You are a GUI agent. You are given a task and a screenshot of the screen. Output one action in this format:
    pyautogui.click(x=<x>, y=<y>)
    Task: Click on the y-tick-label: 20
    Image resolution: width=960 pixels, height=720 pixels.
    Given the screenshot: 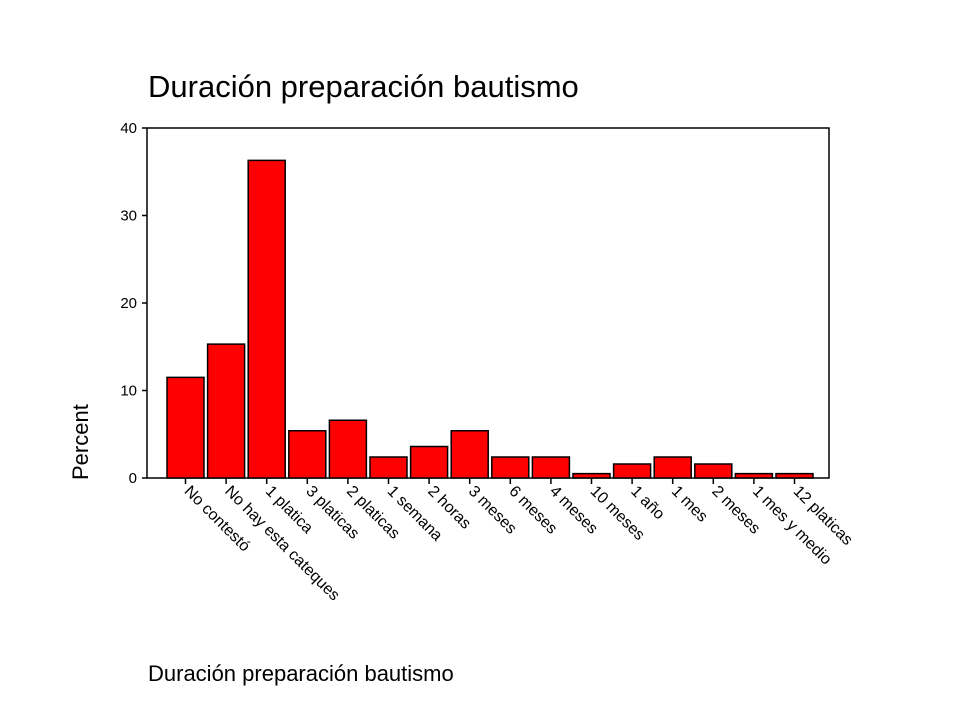 What is the action you would take?
    pyautogui.click(x=128, y=303)
    